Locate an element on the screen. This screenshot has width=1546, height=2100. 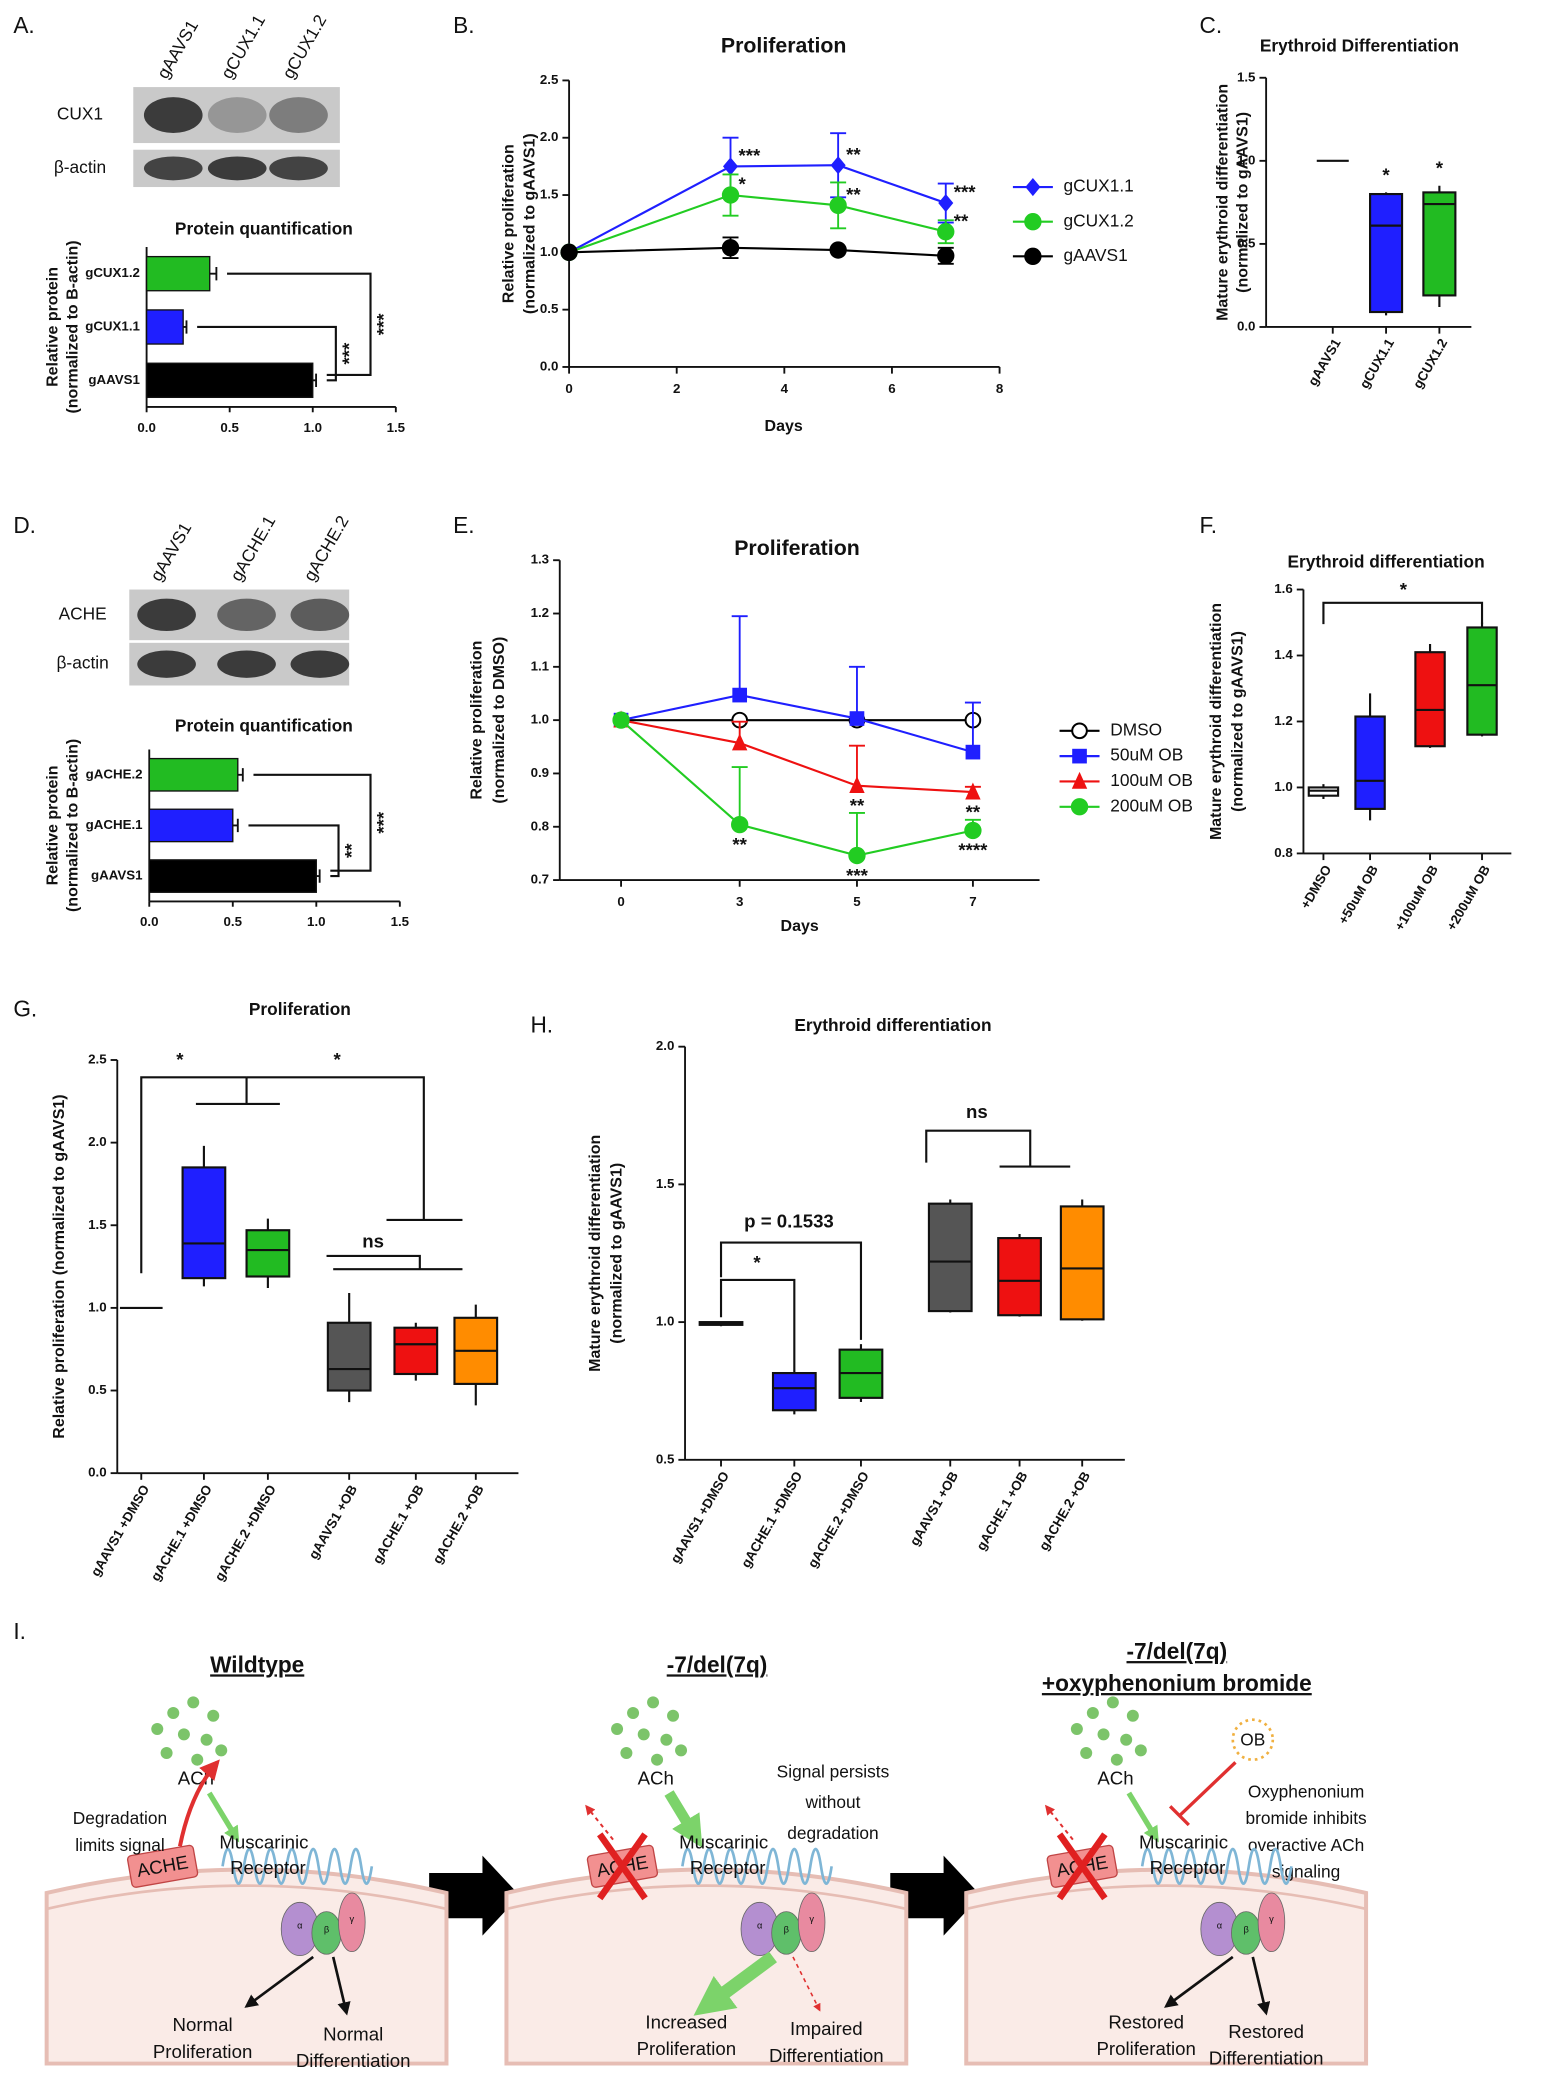
legend-label: gAAVS1 is located at coordinates (1096, 255).